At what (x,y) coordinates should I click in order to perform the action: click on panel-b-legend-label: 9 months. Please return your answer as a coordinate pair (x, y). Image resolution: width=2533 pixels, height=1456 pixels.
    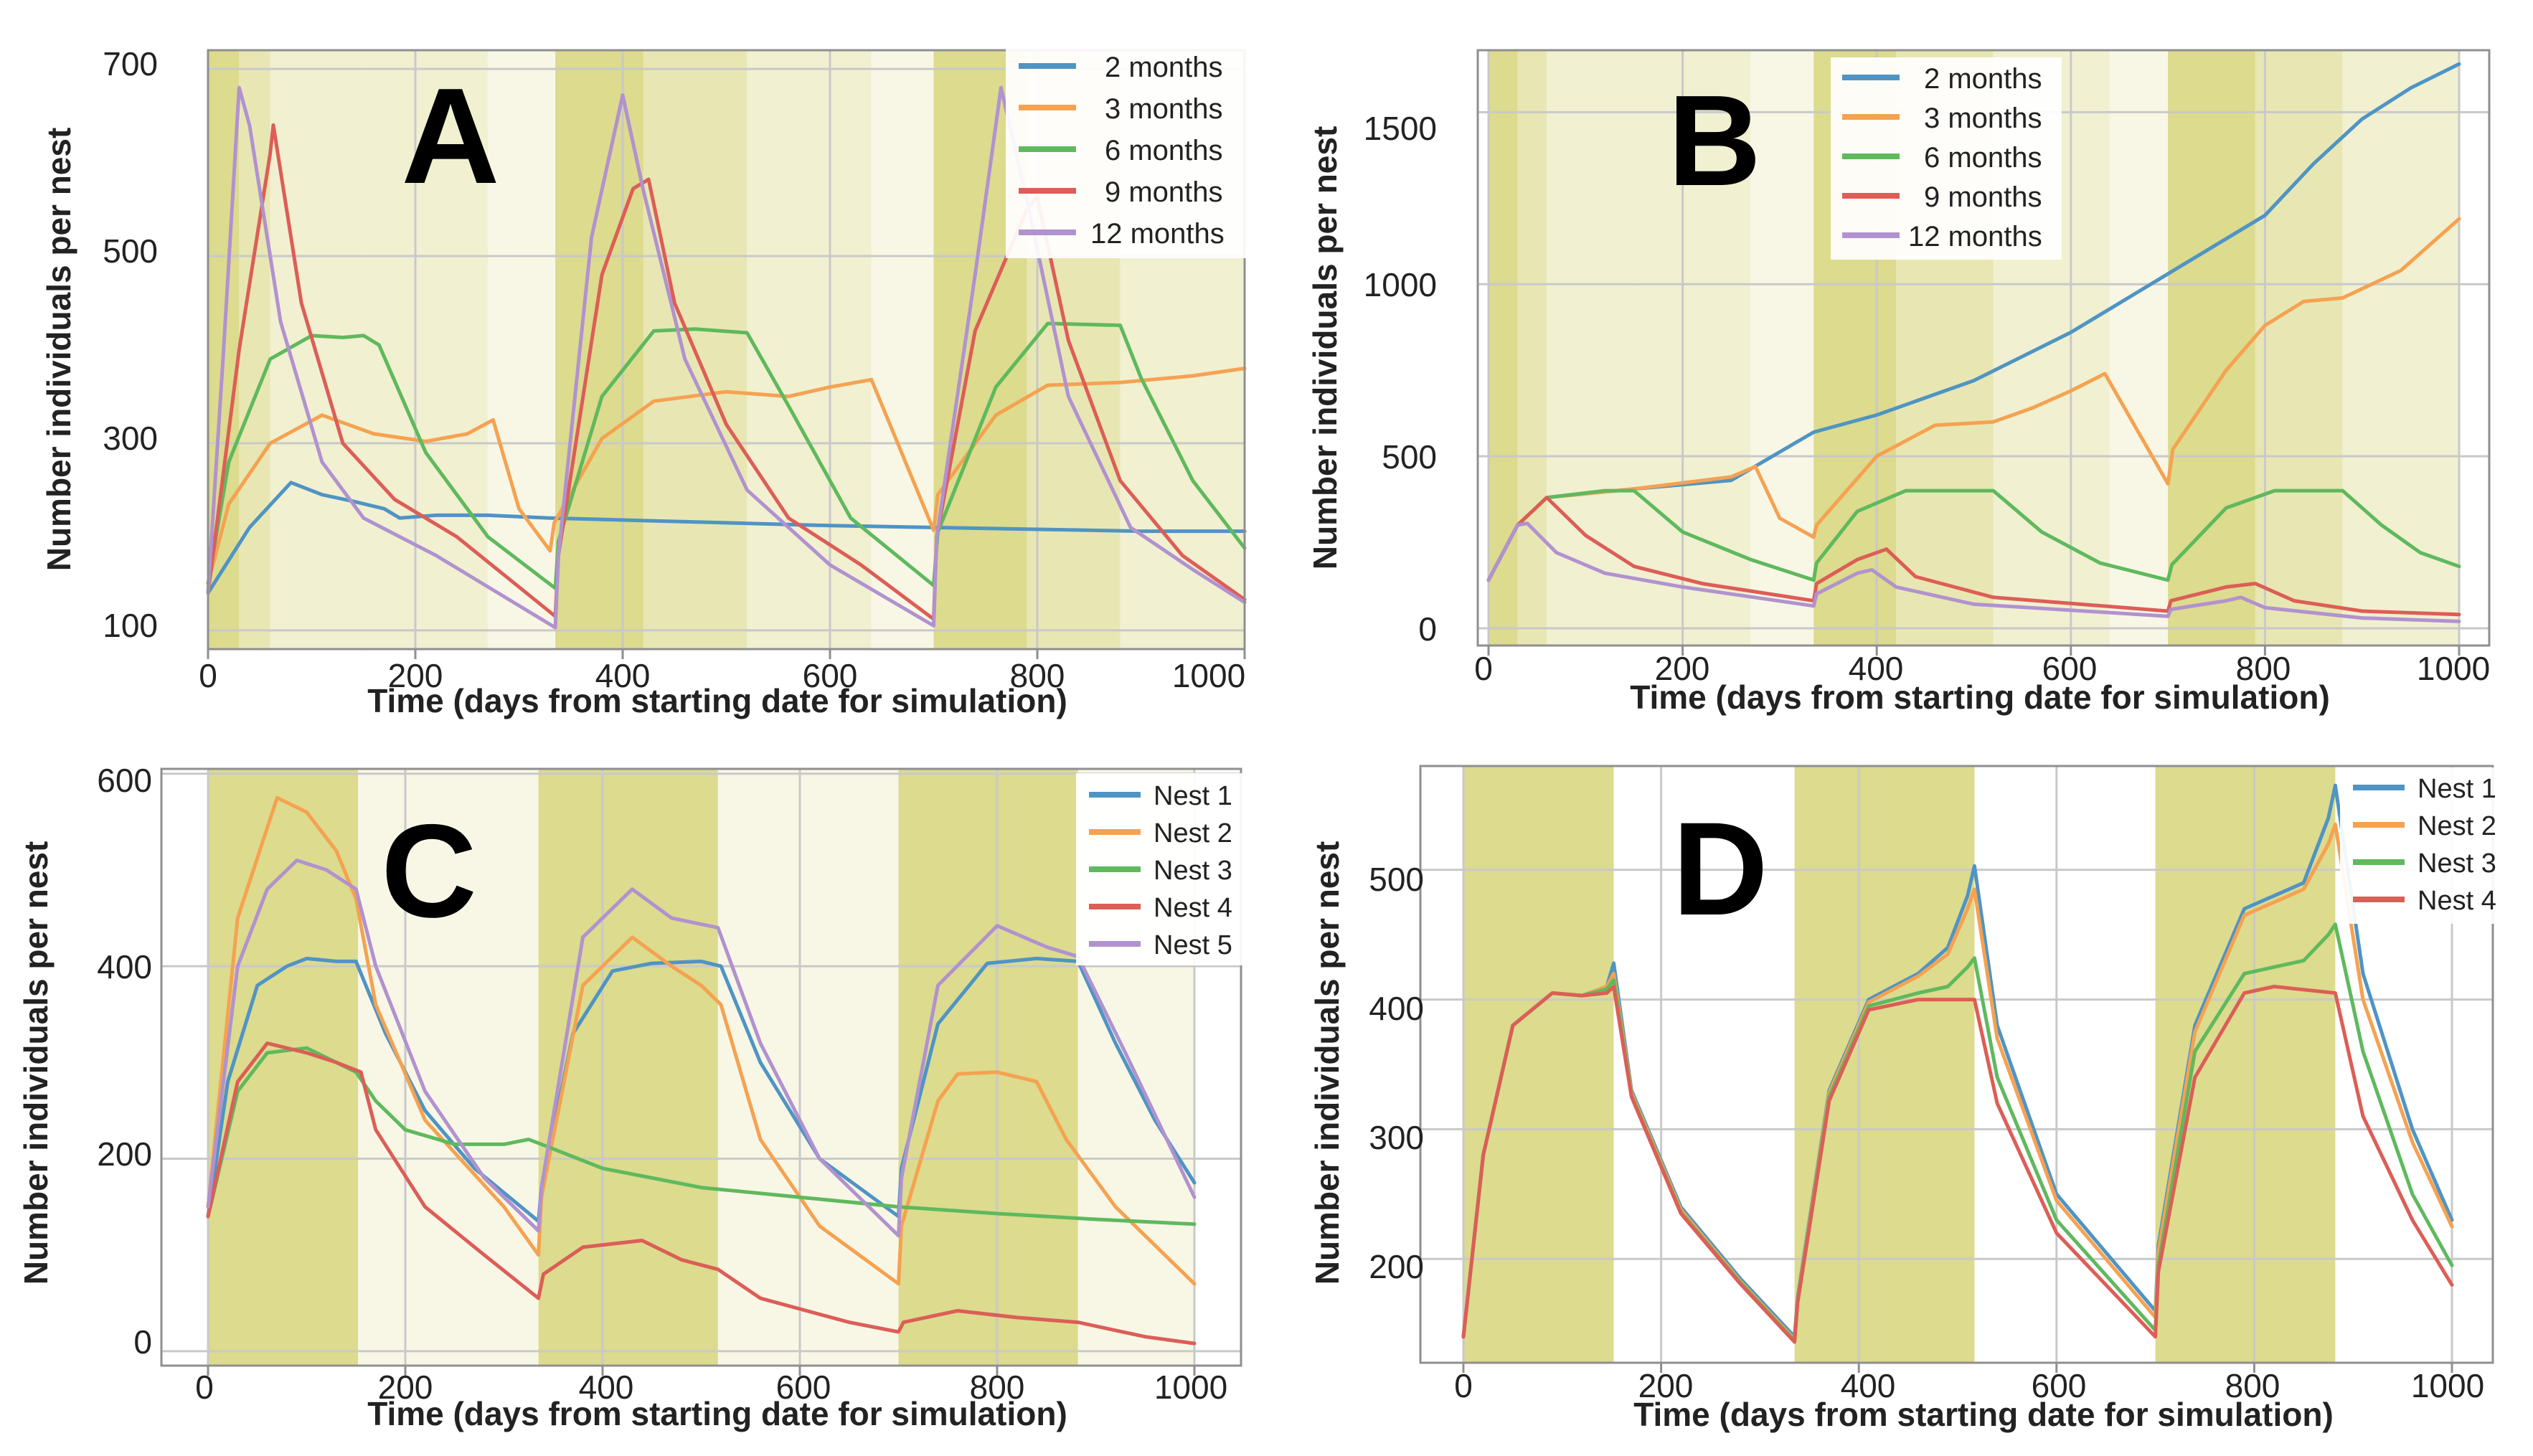
    Looking at the image, I should click on (1983, 197).